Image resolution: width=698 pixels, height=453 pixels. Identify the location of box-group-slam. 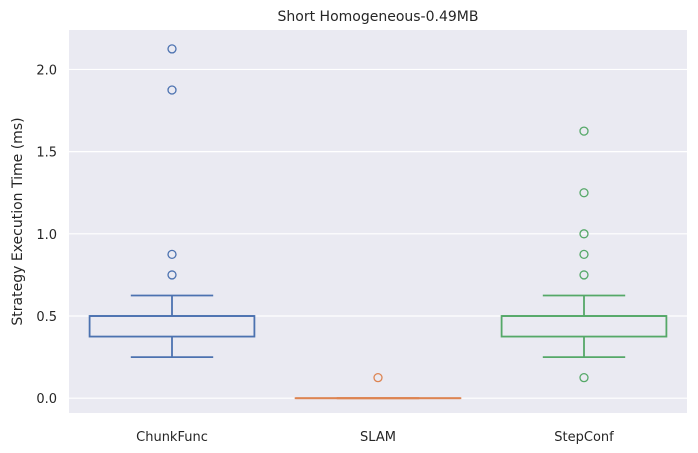
(378, 386).